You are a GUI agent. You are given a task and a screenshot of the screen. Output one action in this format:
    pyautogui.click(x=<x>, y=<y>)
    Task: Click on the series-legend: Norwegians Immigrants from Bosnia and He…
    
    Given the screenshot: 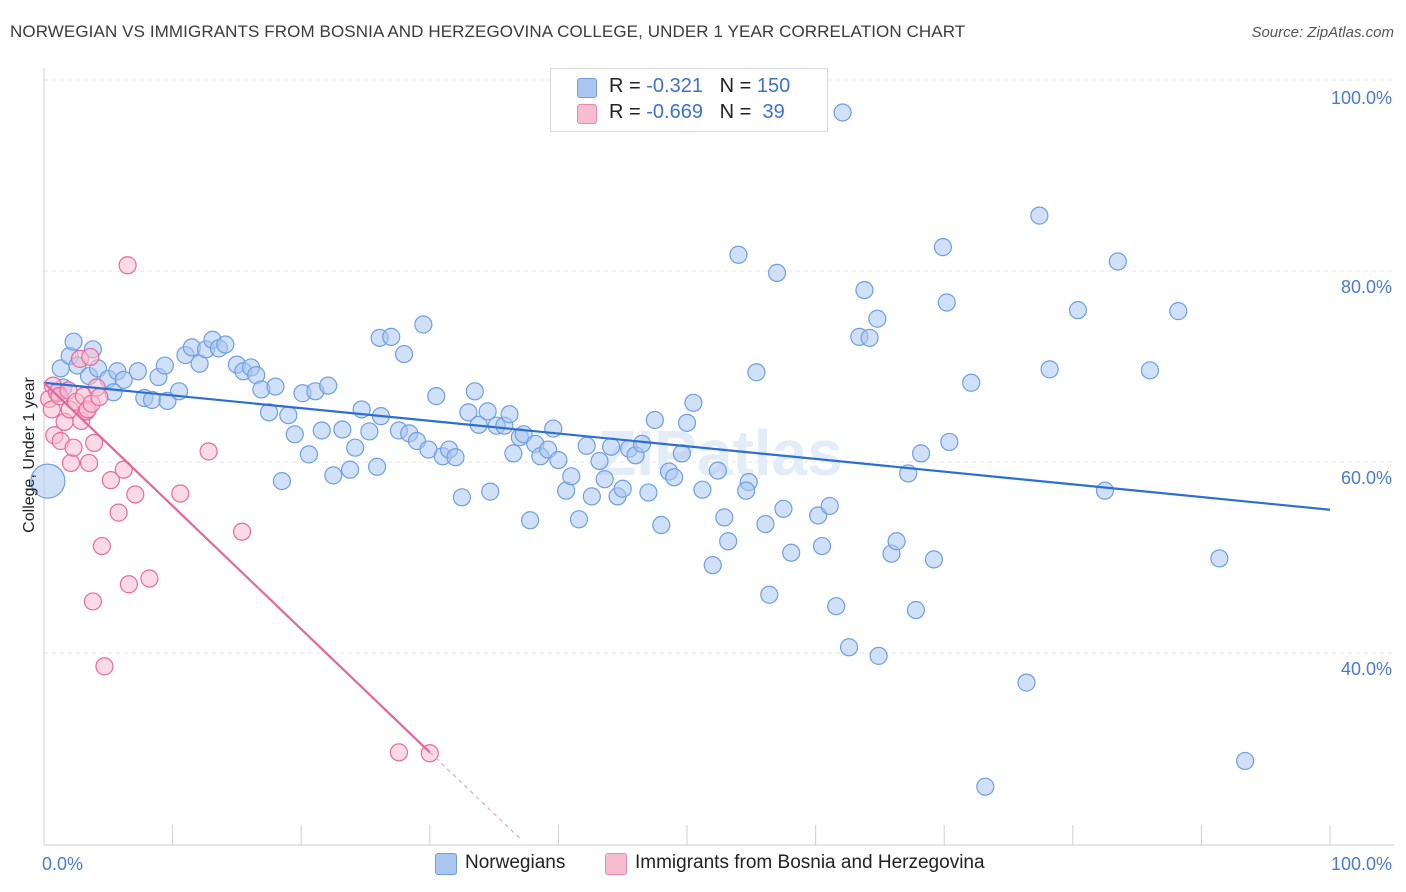 What is the action you would take?
    pyautogui.click(x=703, y=865)
    